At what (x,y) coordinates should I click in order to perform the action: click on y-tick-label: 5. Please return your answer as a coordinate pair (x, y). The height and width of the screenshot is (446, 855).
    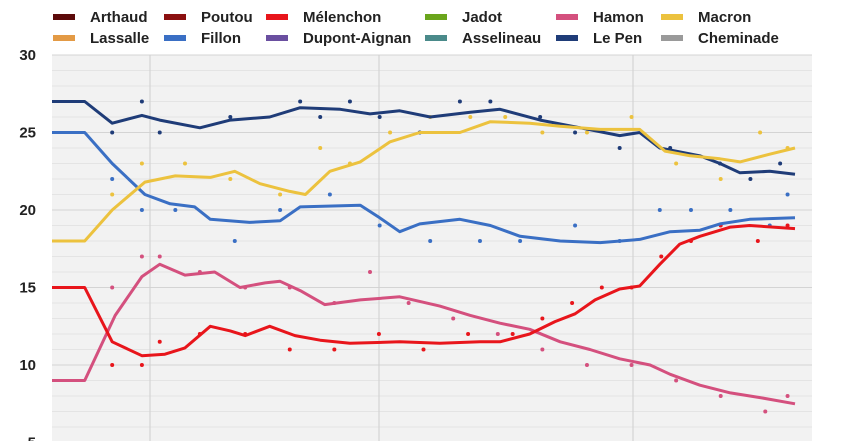
    Looking at the image, I should click on (32, 438).